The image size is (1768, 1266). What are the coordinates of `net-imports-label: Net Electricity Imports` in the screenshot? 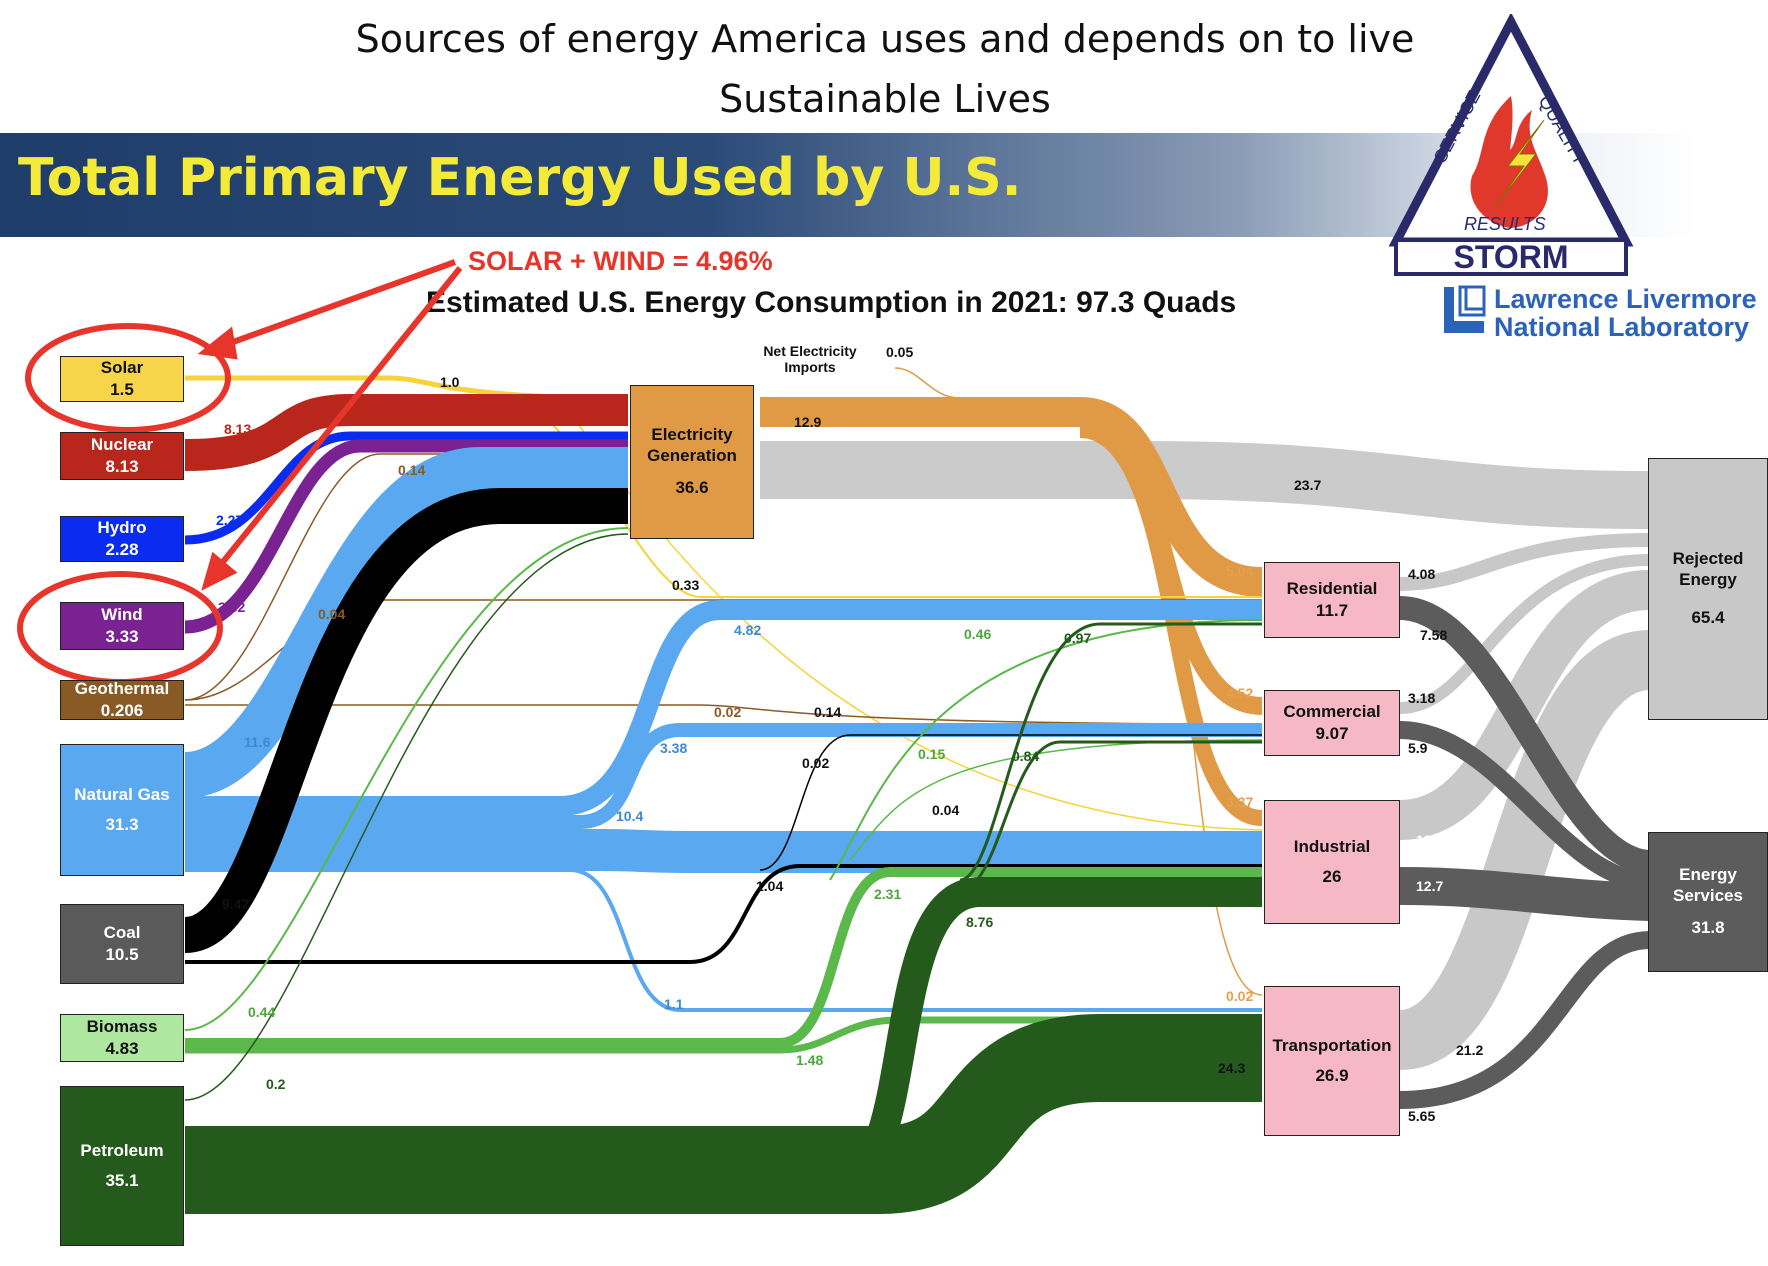 It's located at (810, 359).